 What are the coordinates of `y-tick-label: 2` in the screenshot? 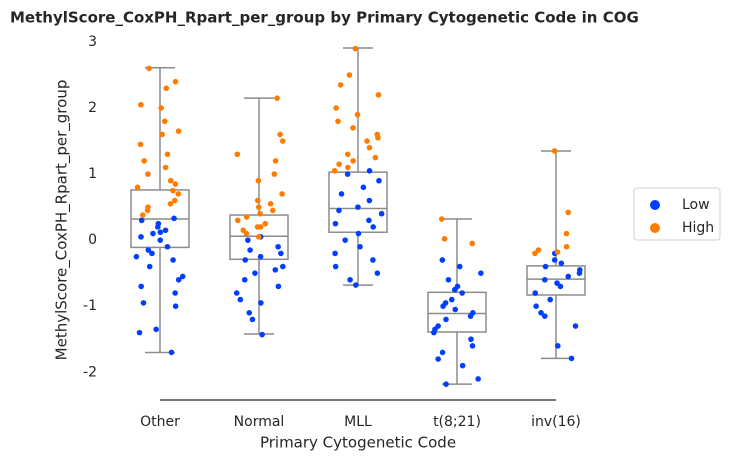 It's located at (92, 108).